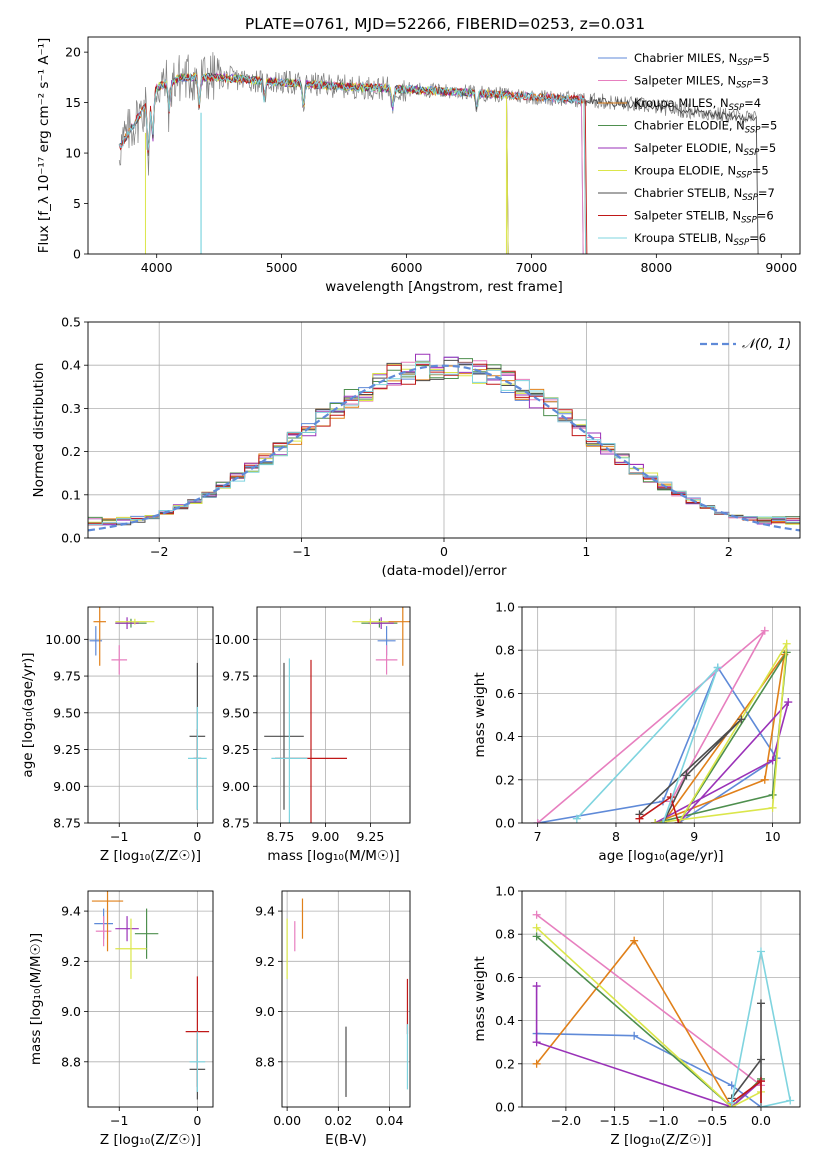 The height and width of the screenshot is (1170, 819). Describe the element at coordinates (701, 82) in the screenshot. I see `legend-entry: Salpeter MILES, NSSP=3` at that location.